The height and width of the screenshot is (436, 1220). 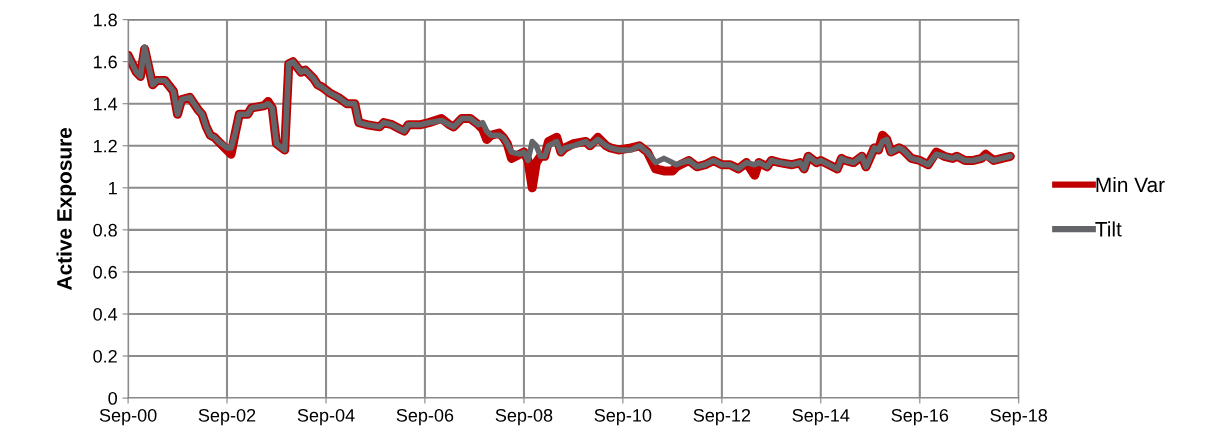 What do you see at coordinates (105, 104) in the screenshot?
I see `y-tick-label: 1.4` at bounding box center [105, 104].